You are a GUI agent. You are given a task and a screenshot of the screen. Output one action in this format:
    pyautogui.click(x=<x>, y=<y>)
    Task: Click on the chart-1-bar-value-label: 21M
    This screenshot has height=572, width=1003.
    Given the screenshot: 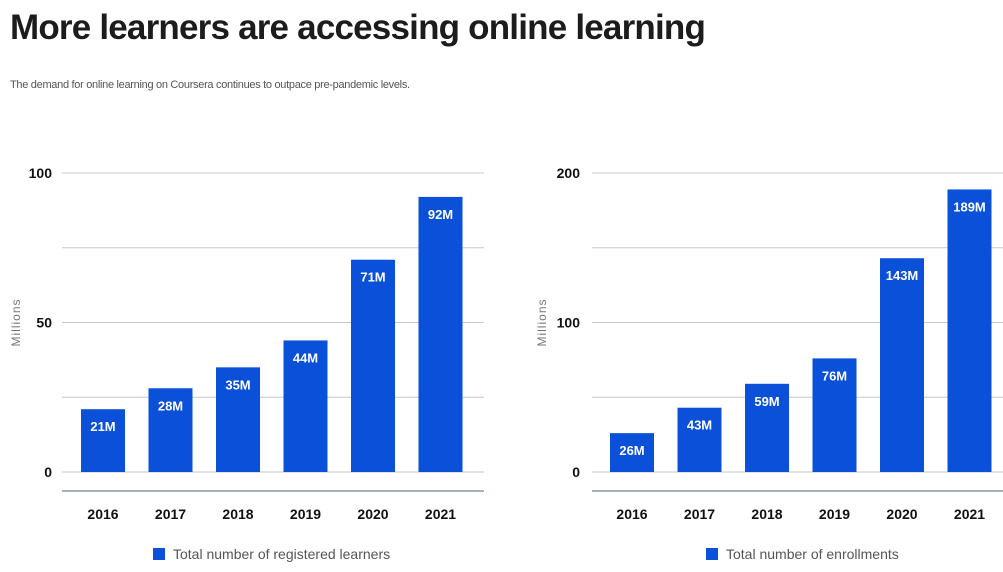 What is the action you would take?
    pyautogui.click(x=102, y=426)
    